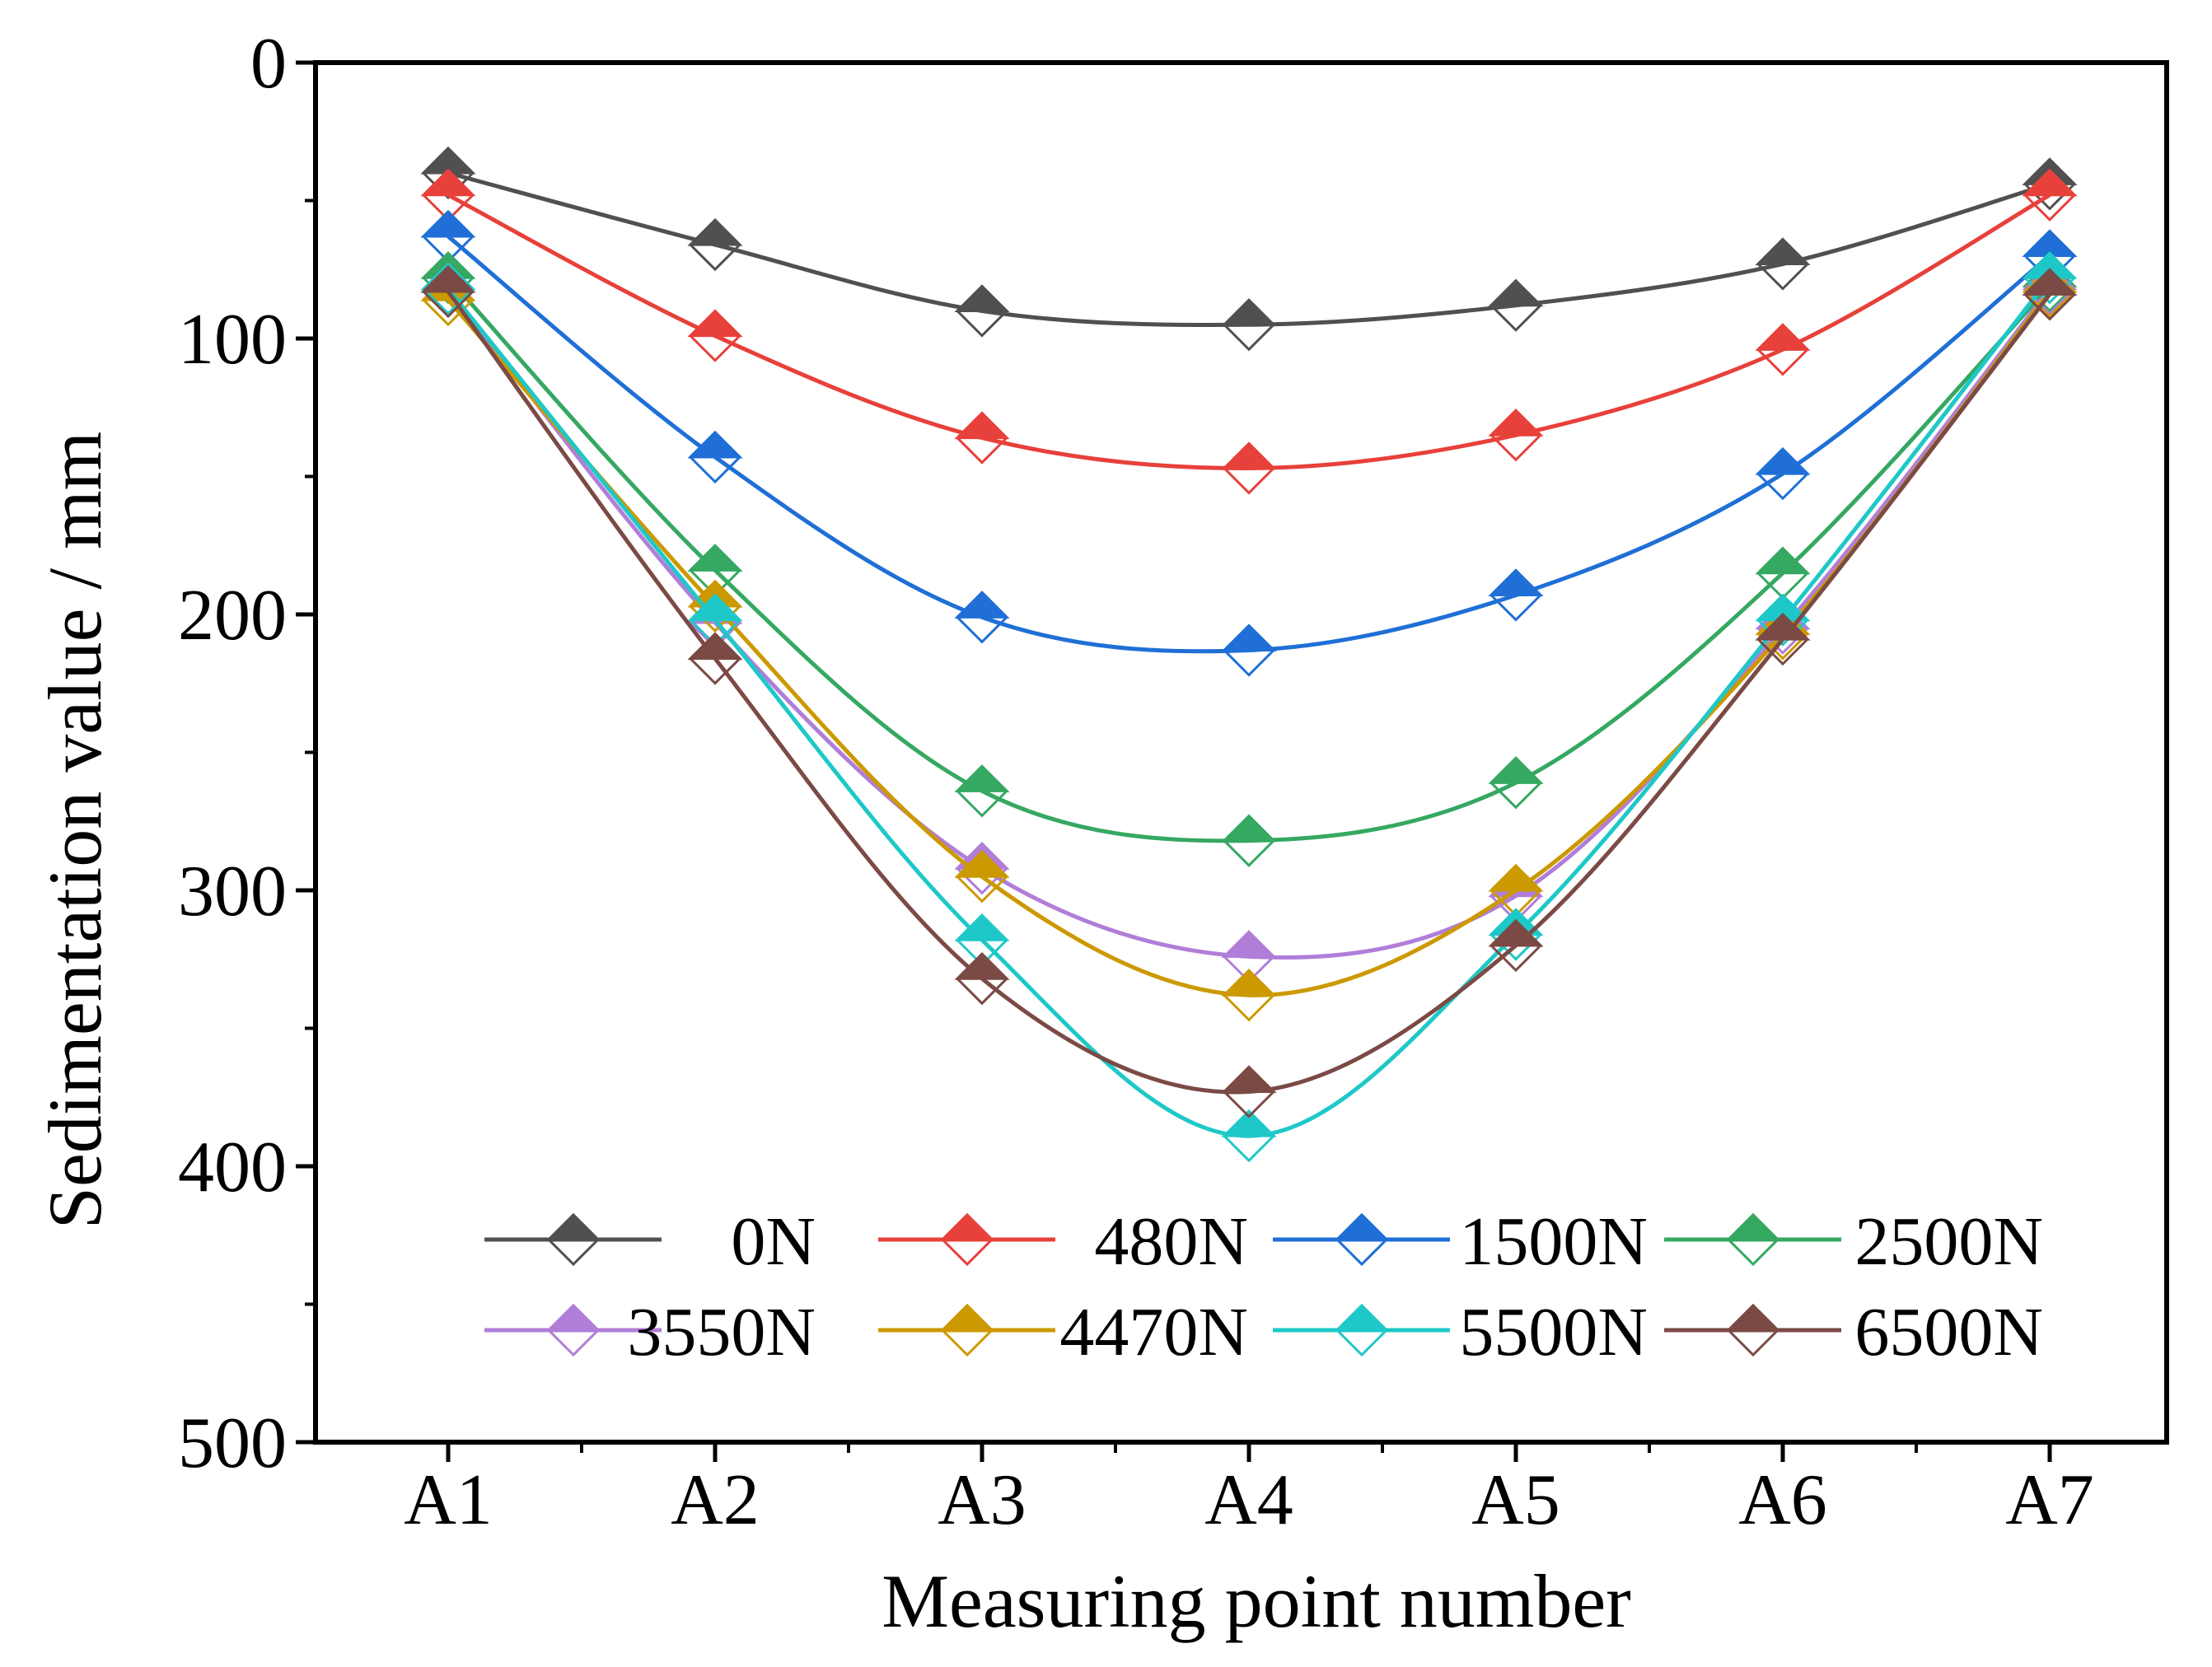  What do you see at coordinates (232, 616) in the screenshot?
I see `y-tick-label-200: 200` at bounding box center [232, 616].